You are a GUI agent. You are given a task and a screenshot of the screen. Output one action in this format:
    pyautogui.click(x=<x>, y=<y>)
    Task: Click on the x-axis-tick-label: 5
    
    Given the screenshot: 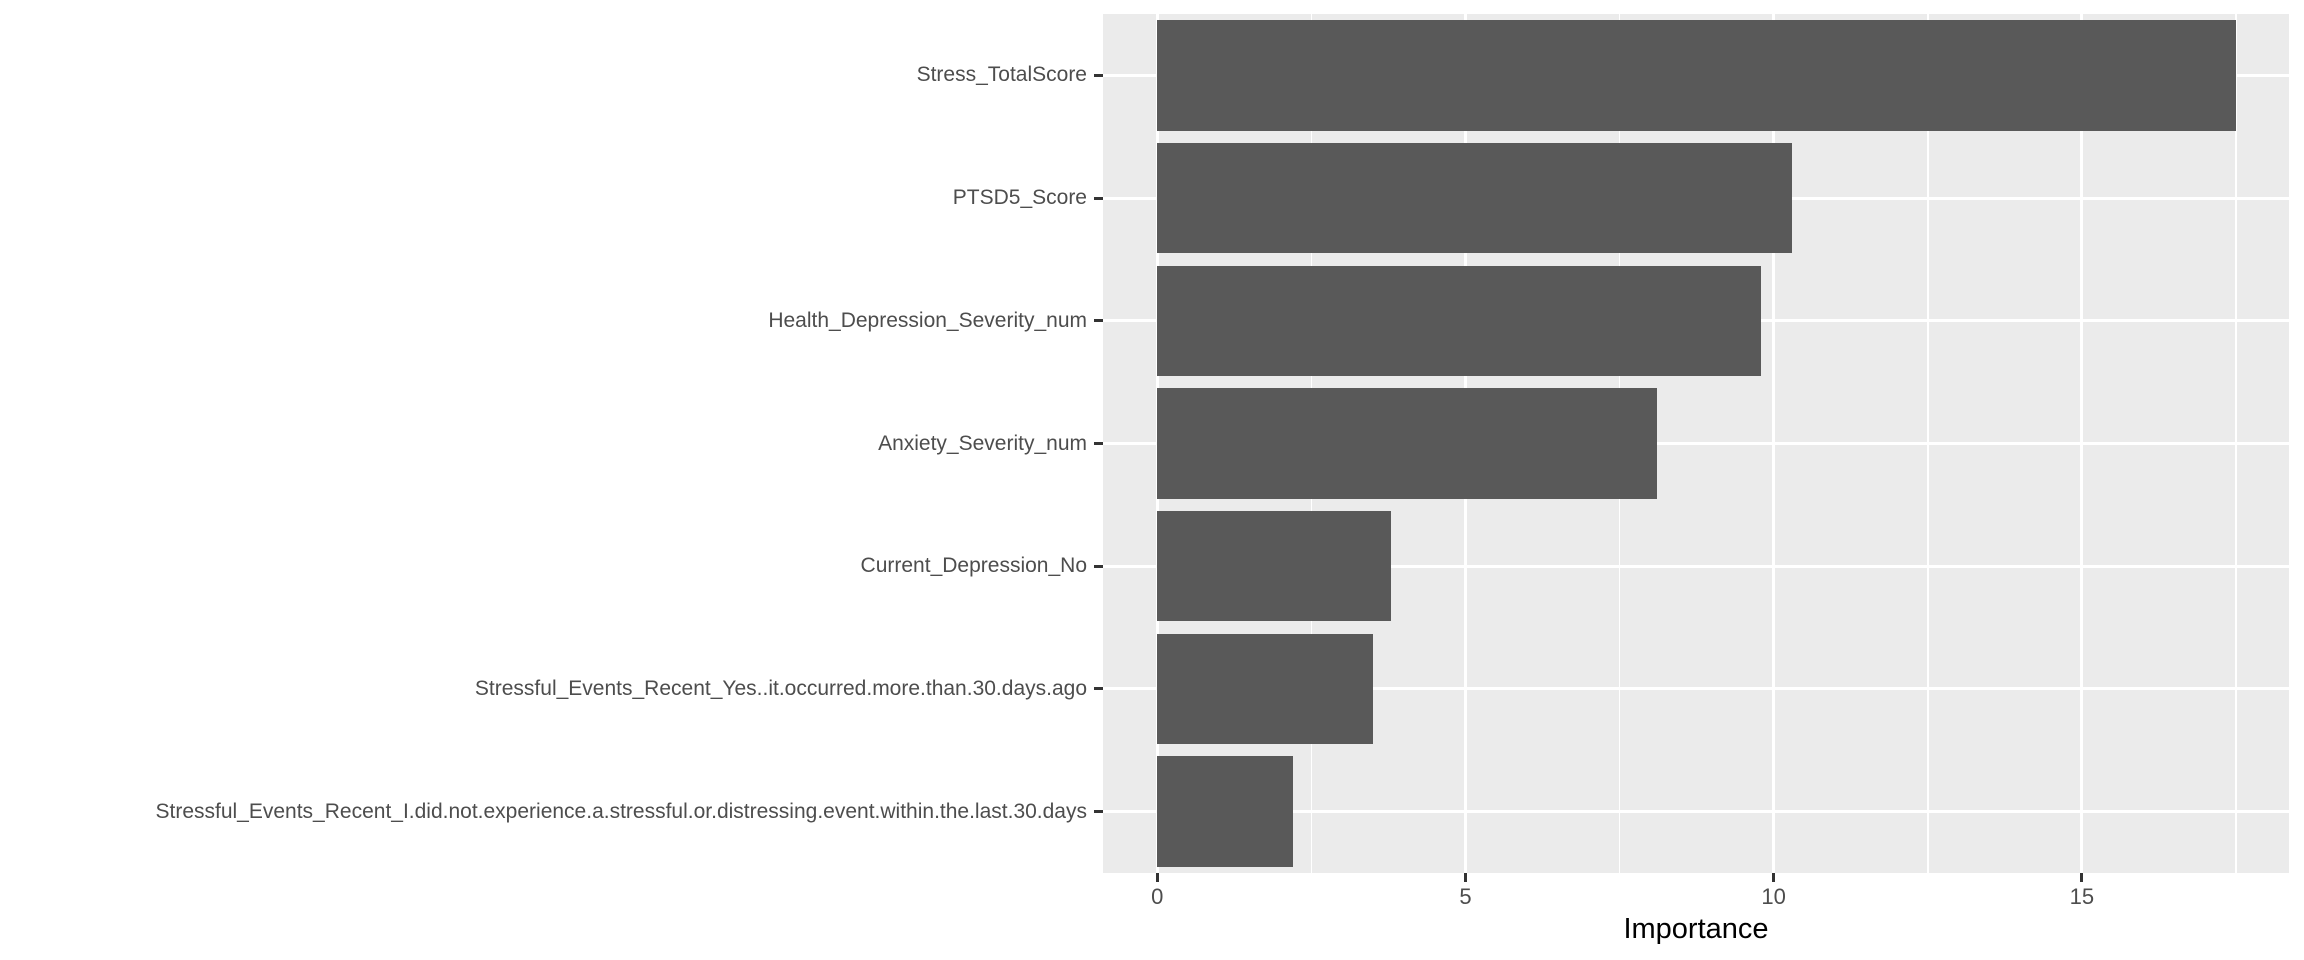 What is the action you would take?
    pyautogui.click(x=1465, y=896)
    